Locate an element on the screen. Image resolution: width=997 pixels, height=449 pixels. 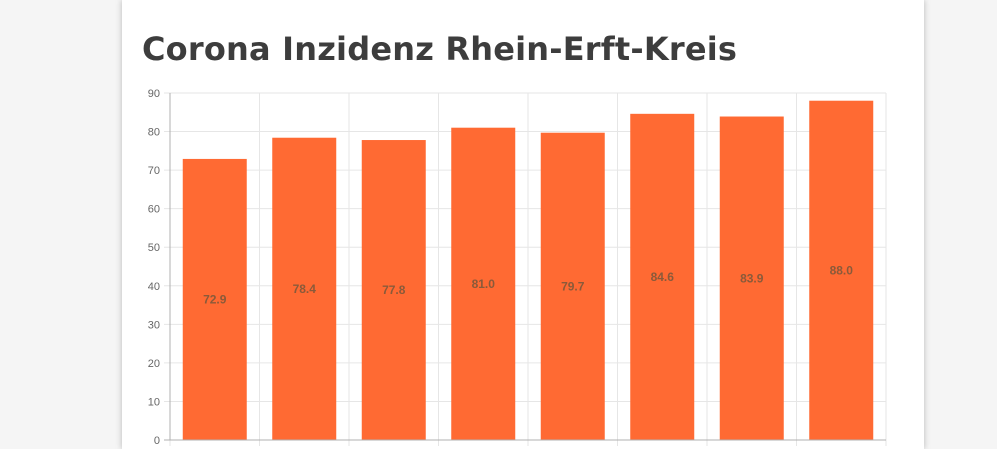
bar-value-label: 88.0 is located at coordinates (842, 270).